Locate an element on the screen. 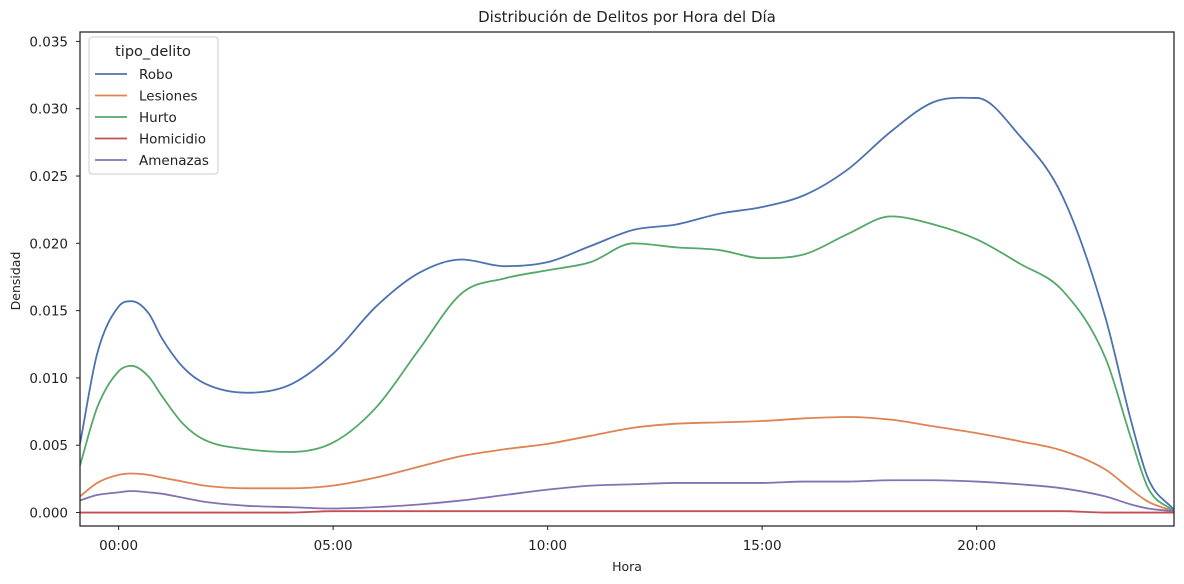  series-line-homicidio is located at coordinates (627, 512).